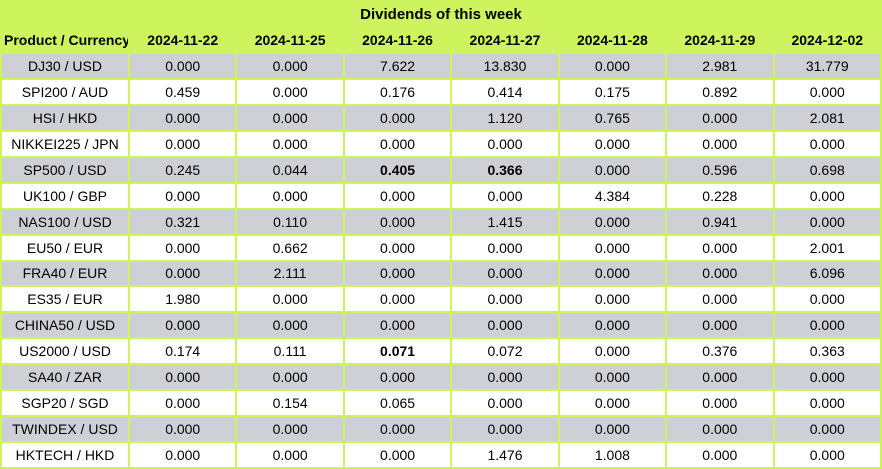  I want to click on product-cell: SPI200 / AUD, so click(65, 91).